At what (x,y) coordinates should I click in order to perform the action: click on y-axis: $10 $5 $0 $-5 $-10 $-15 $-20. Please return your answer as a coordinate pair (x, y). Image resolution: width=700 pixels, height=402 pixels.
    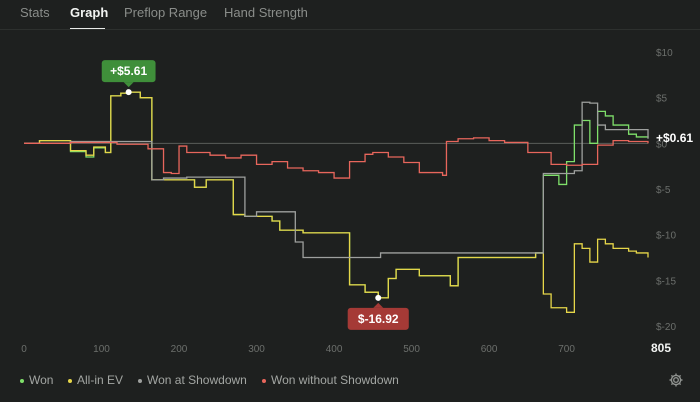
    Looking at the image, I should click on (666, 190).